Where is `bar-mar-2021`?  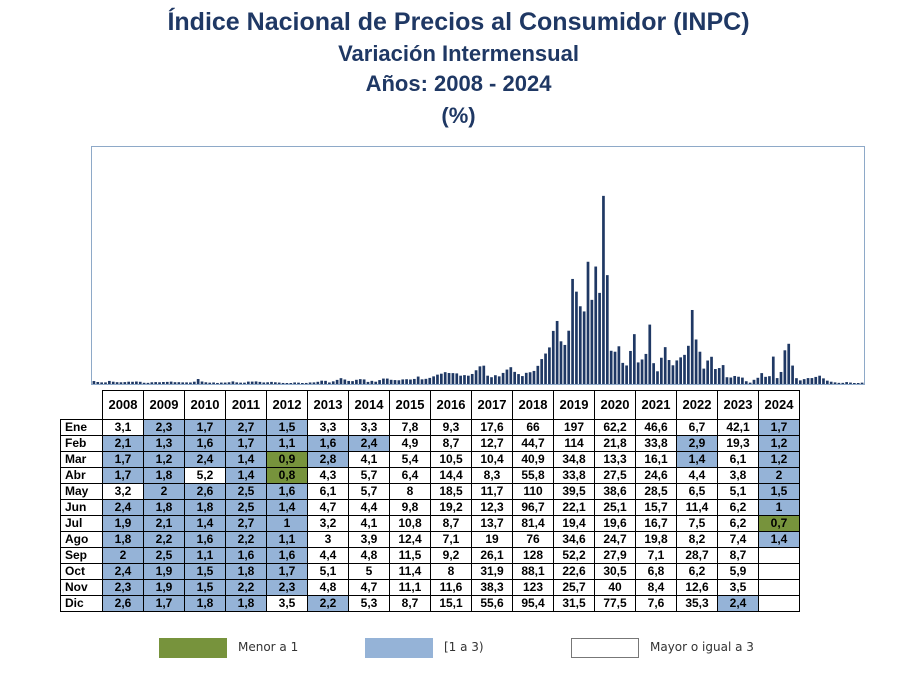 bar-mar-2021 is located at coordinates (704, 376).